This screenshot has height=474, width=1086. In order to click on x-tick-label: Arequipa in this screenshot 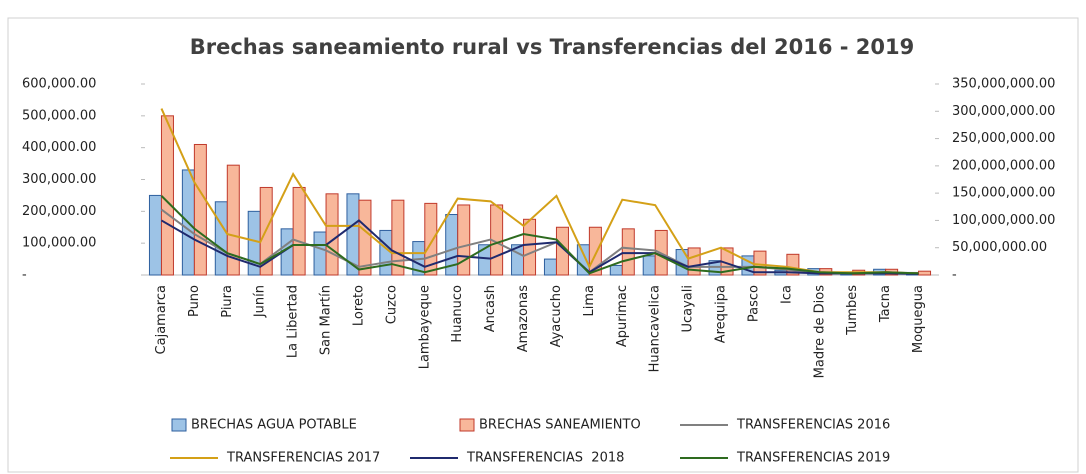, I will do `click(721, 314)`.